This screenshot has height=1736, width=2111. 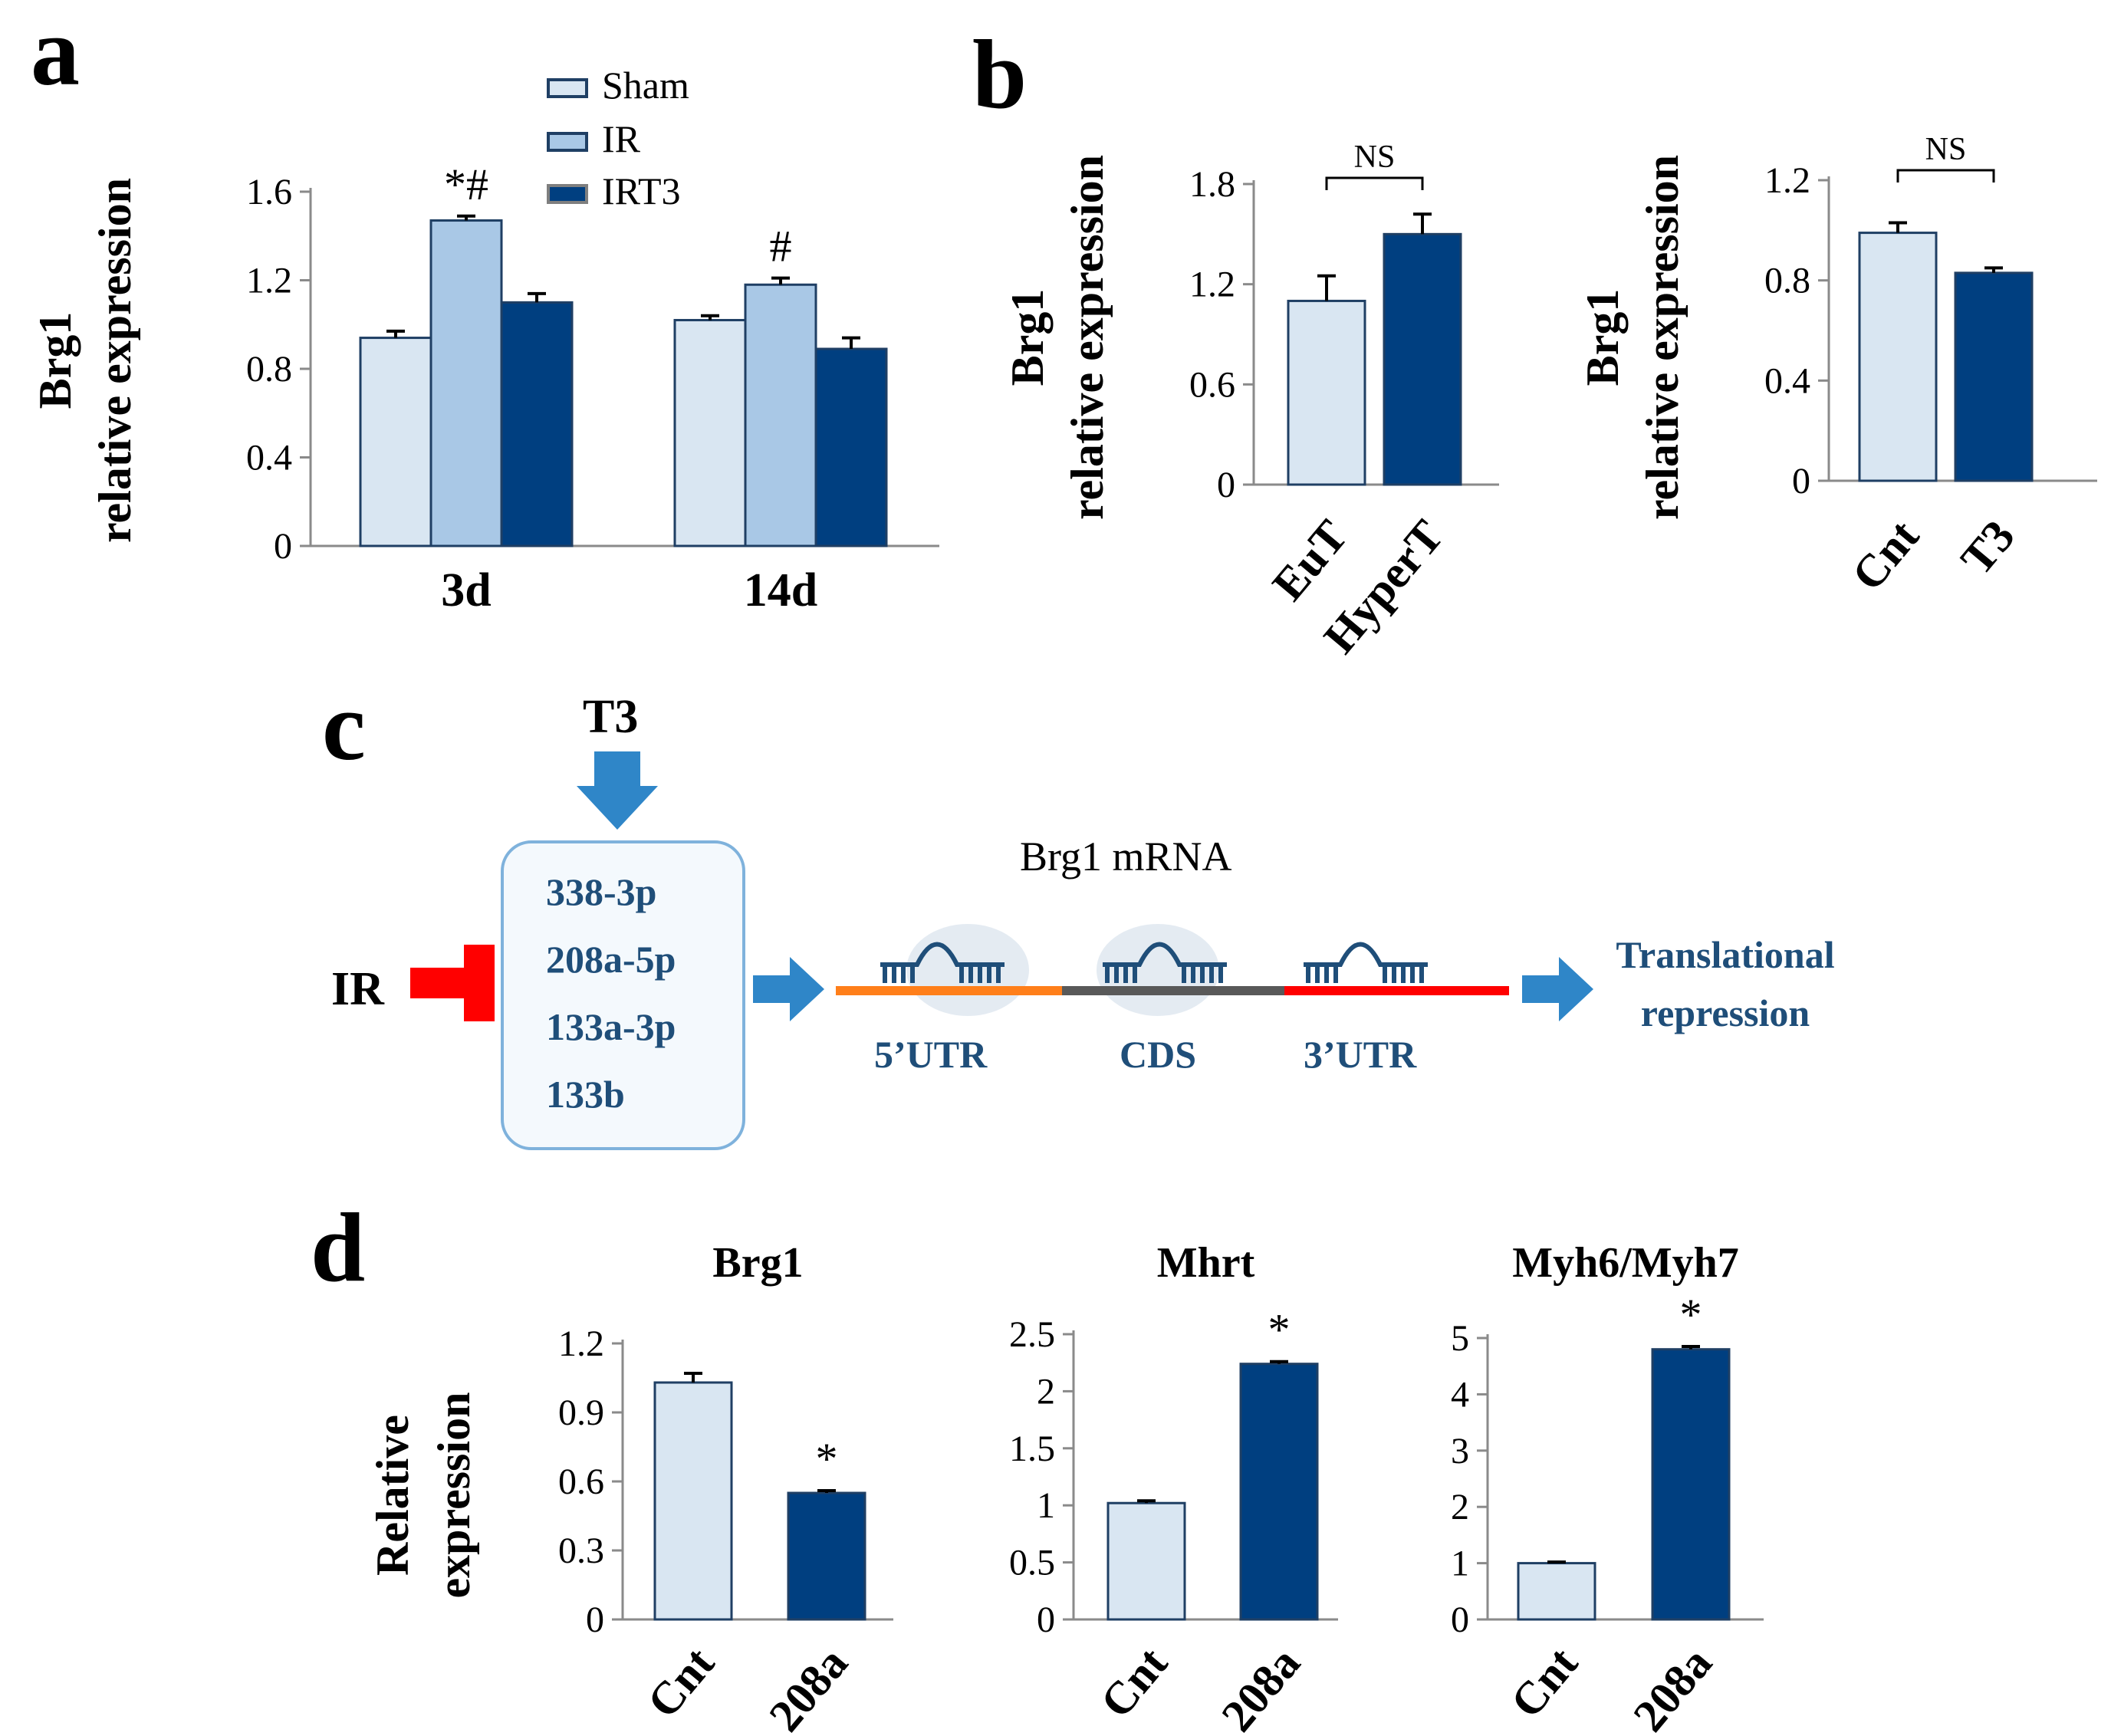 I want to click on y-tick-label: 1.5, so click(x=1032, y=1449).